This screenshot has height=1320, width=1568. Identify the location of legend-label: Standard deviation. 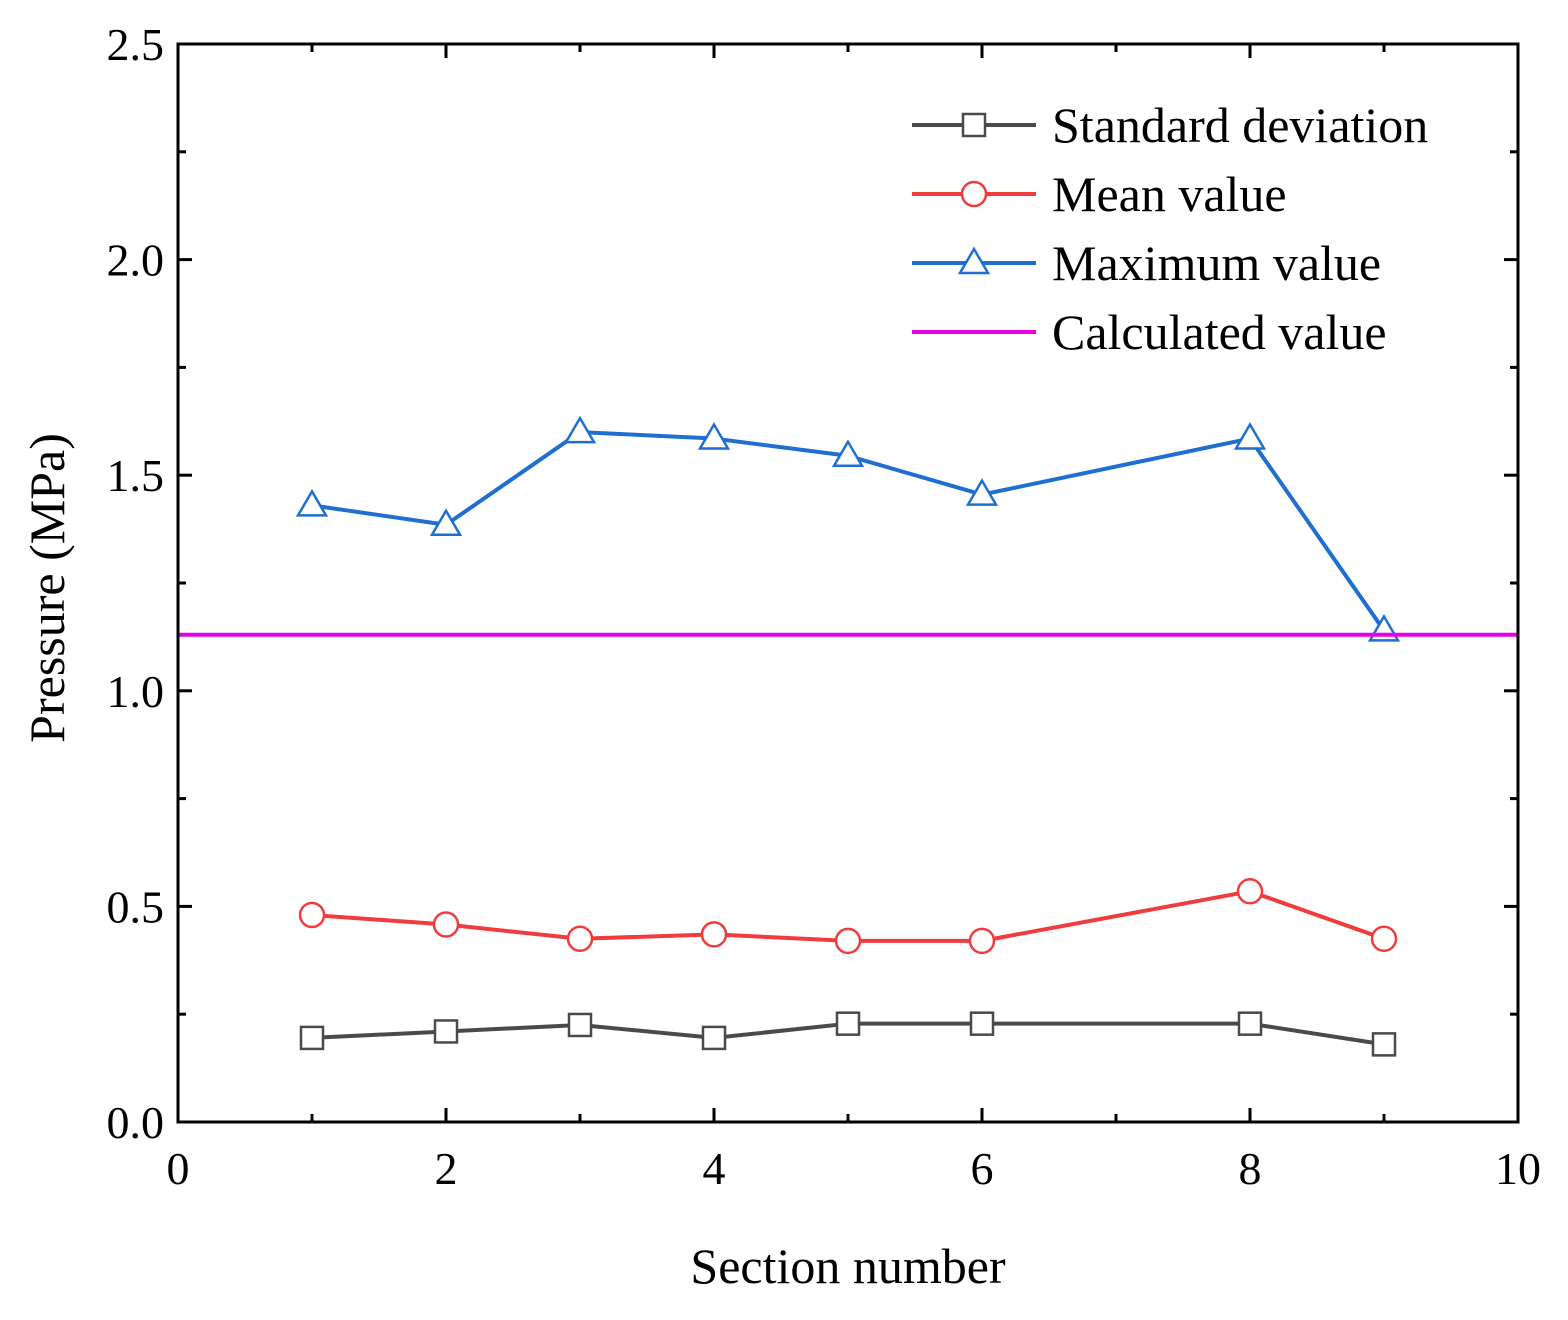
(1240, 125).